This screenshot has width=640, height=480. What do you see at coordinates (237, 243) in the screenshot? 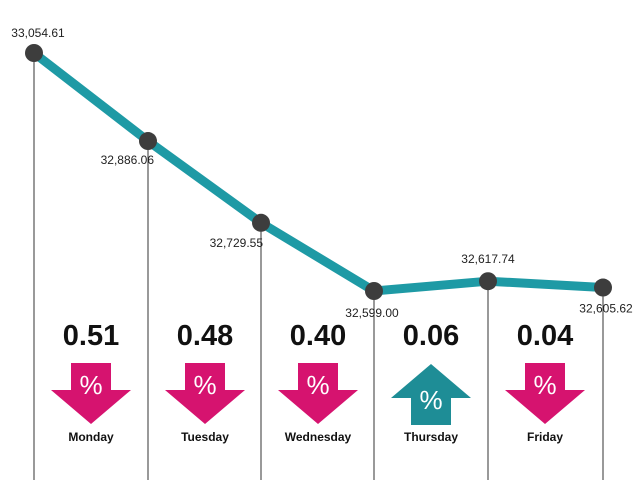
I see `data-label: 32,729.55` at bounding box center [237, 243].